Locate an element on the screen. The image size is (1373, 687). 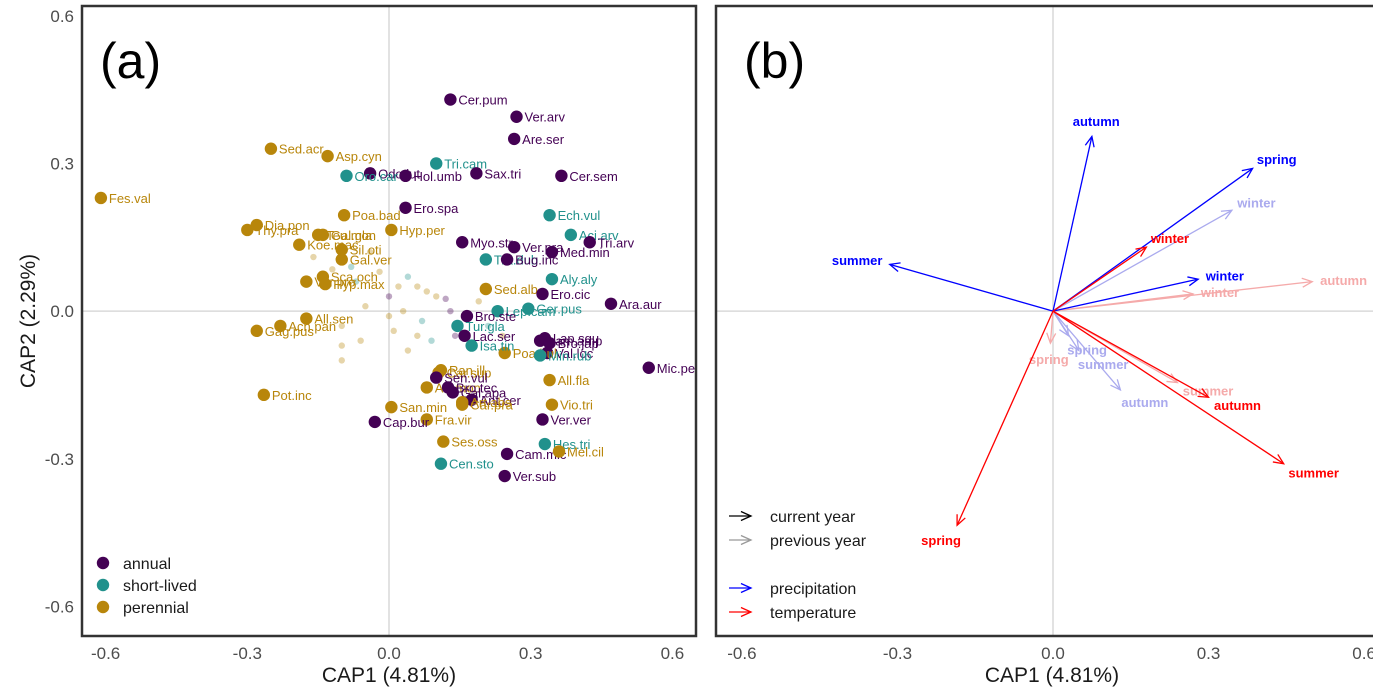
y-tick-label: 0.0 is located at coordinates (62, 311).